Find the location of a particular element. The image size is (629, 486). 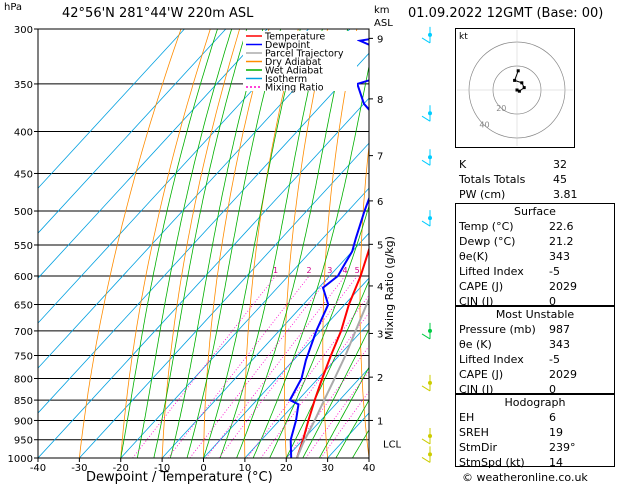

stat-name: StmSpd (kt) is located at coordinates (492, 462).